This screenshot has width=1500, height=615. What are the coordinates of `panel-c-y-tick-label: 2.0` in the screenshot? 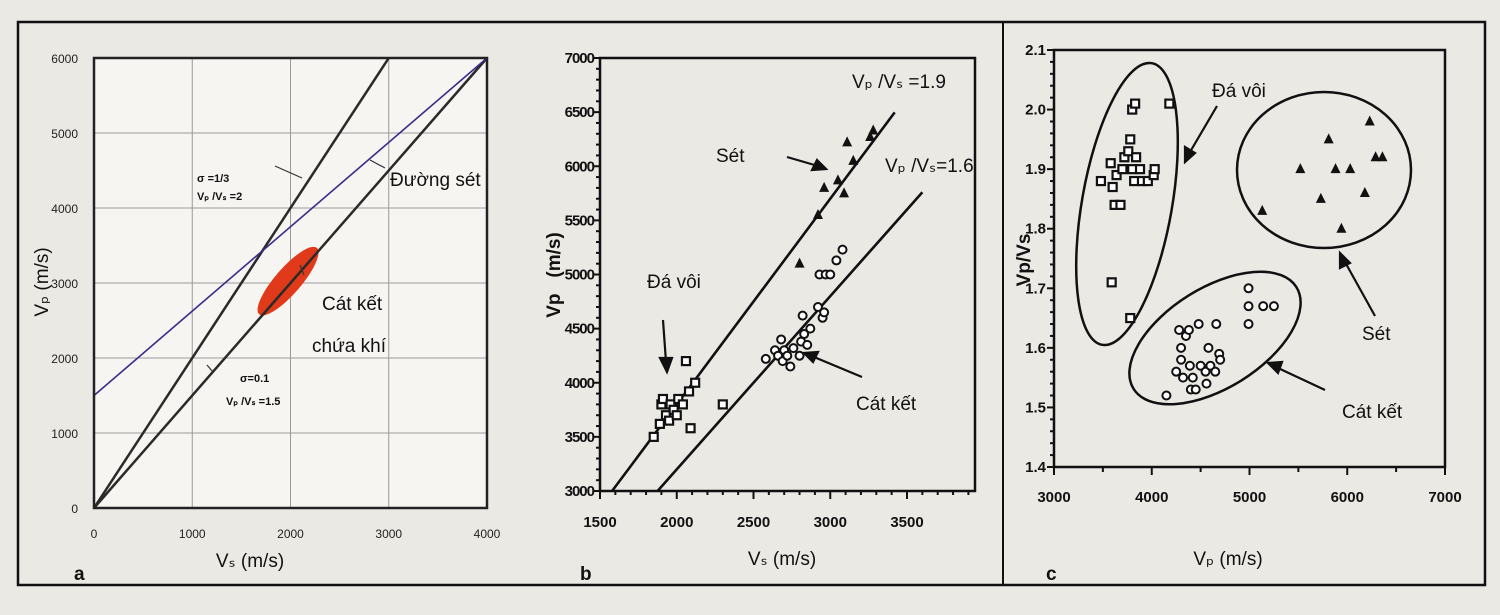 It's located at (1035, 110).